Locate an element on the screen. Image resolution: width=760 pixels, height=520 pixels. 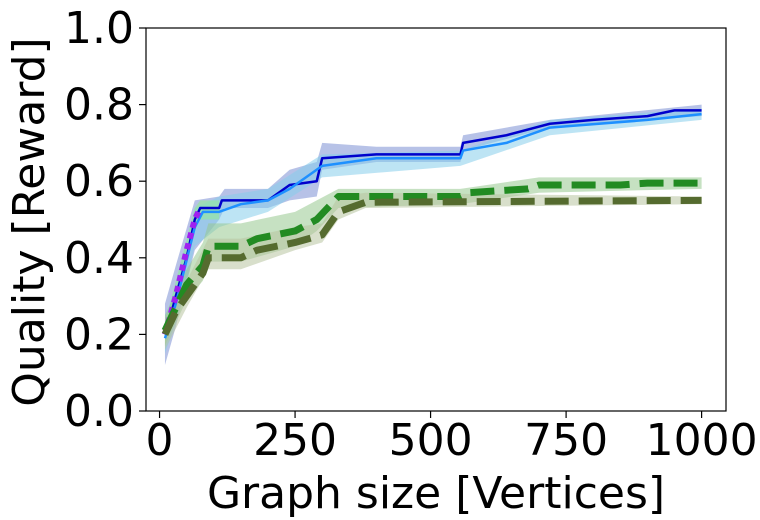
y-tick-label: 0.6 is located at coordinates (99, 181).